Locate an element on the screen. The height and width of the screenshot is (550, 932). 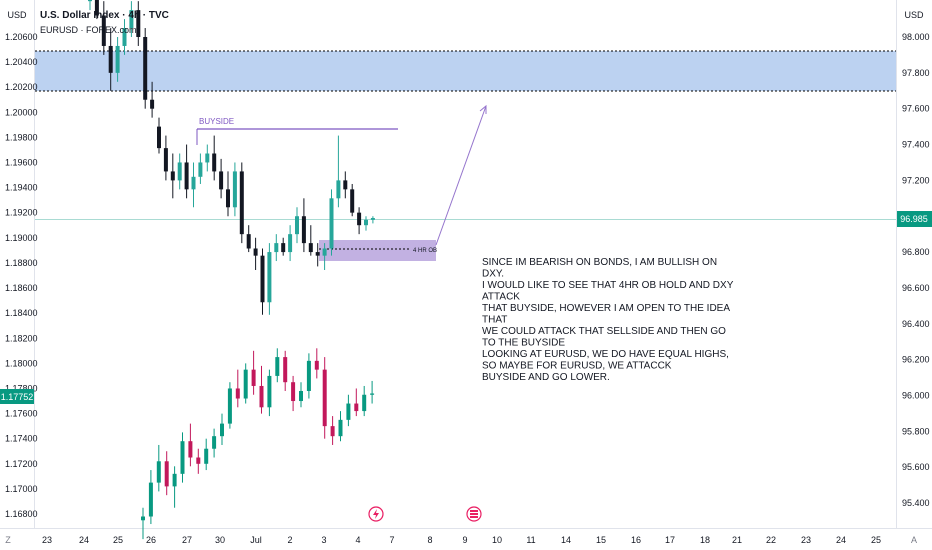
chart-title: U.S. Dollar Index · 4h · TVC is located at coordinates (104, 15).